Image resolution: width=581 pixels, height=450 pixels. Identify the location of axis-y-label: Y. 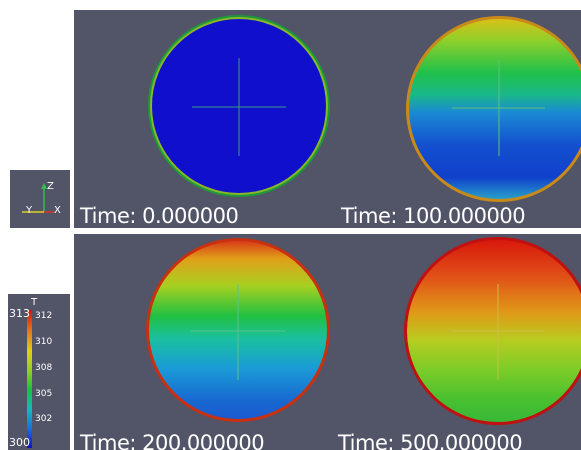
(29, 210).